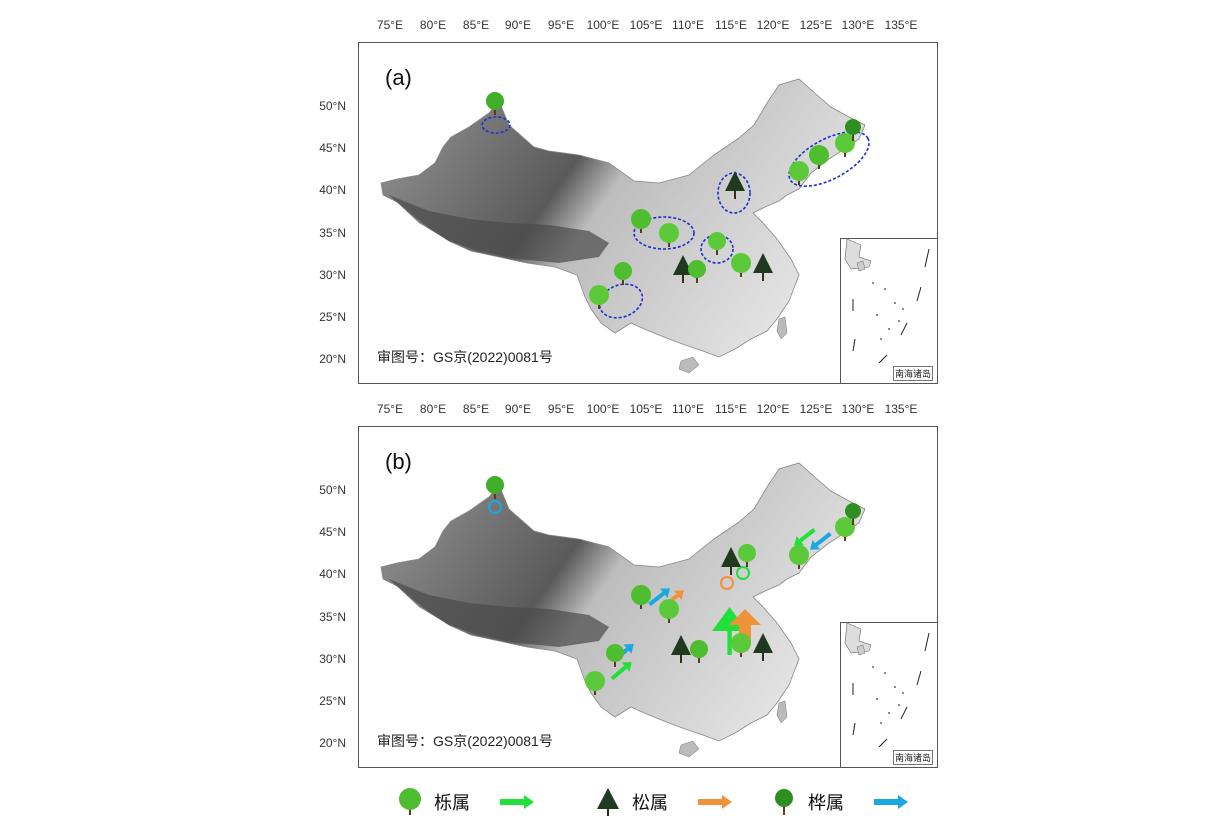 Image resolution: width=1224 pixels, height=832 pixels. I want to click on legend-item-oak: 栎属, so click(465, 802).